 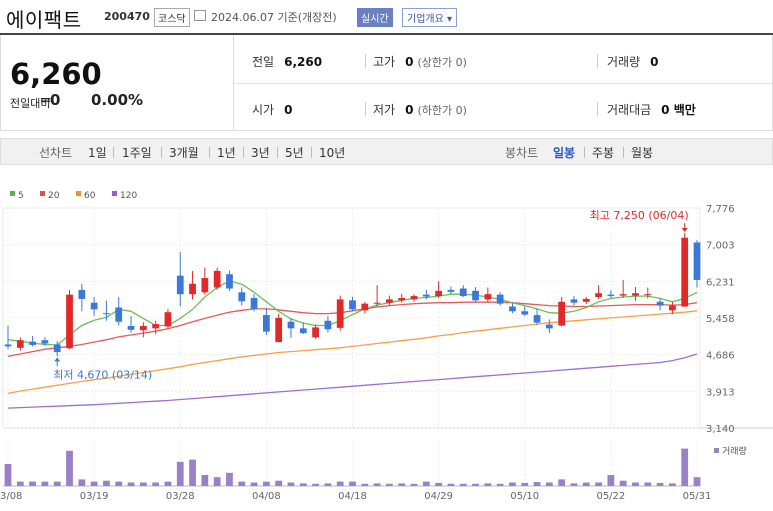 I want to click on y-tick-label: 3,140, so click(x=720, y=429).